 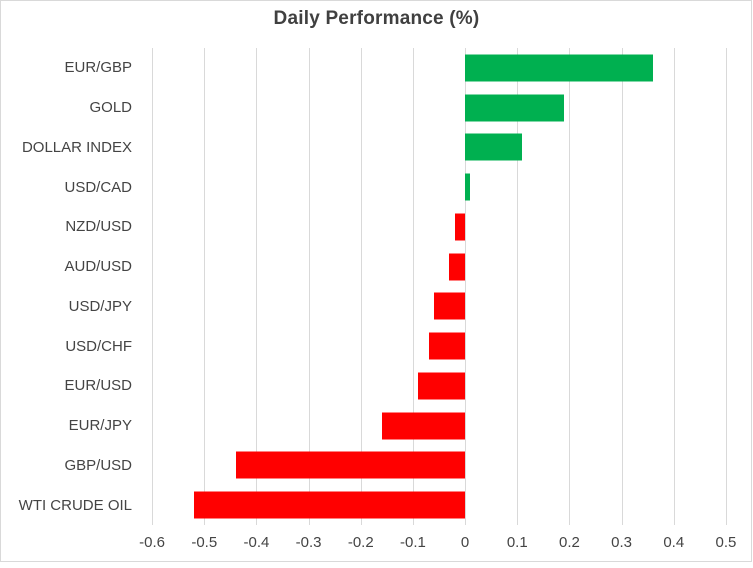 I want to click on x-tick-label: 0.3, so click(x=622, y=542).